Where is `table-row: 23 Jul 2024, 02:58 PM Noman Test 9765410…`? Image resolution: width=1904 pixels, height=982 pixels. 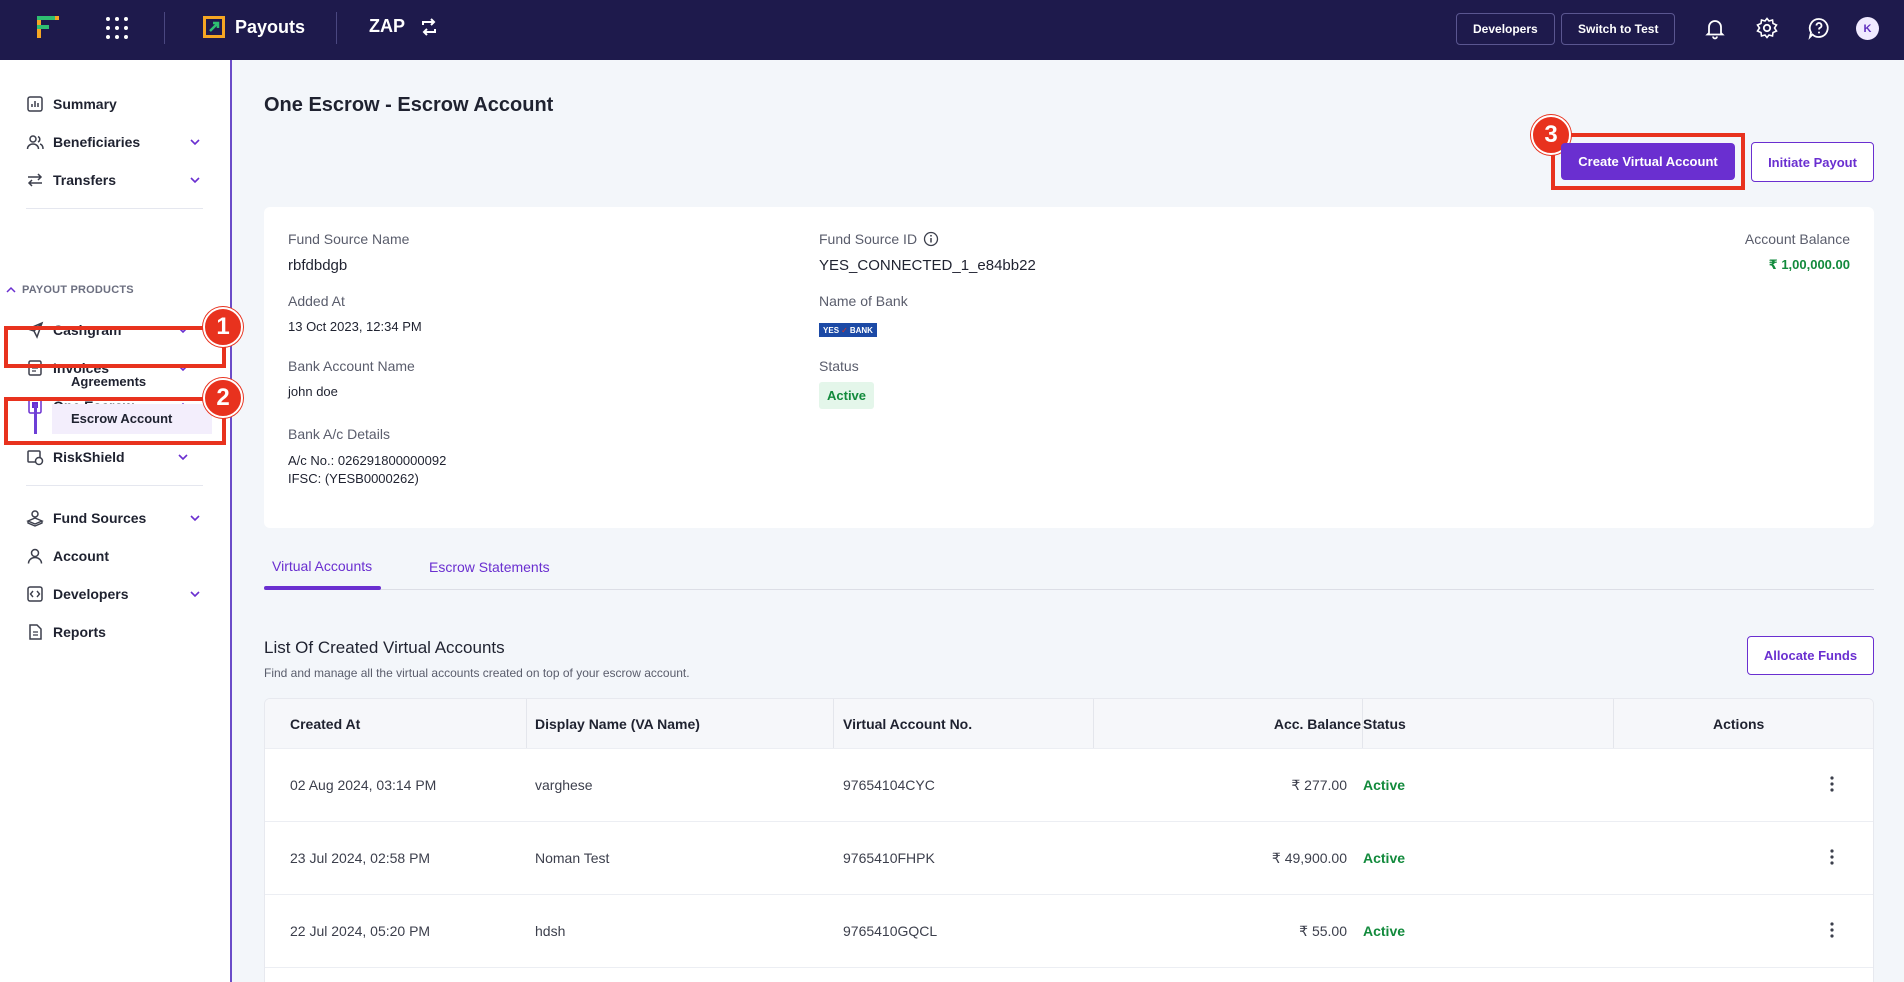
table-row: 23 Jul 2024, 02:58 PM Noman Test 9765410… is located at coordinates (1069, 857).